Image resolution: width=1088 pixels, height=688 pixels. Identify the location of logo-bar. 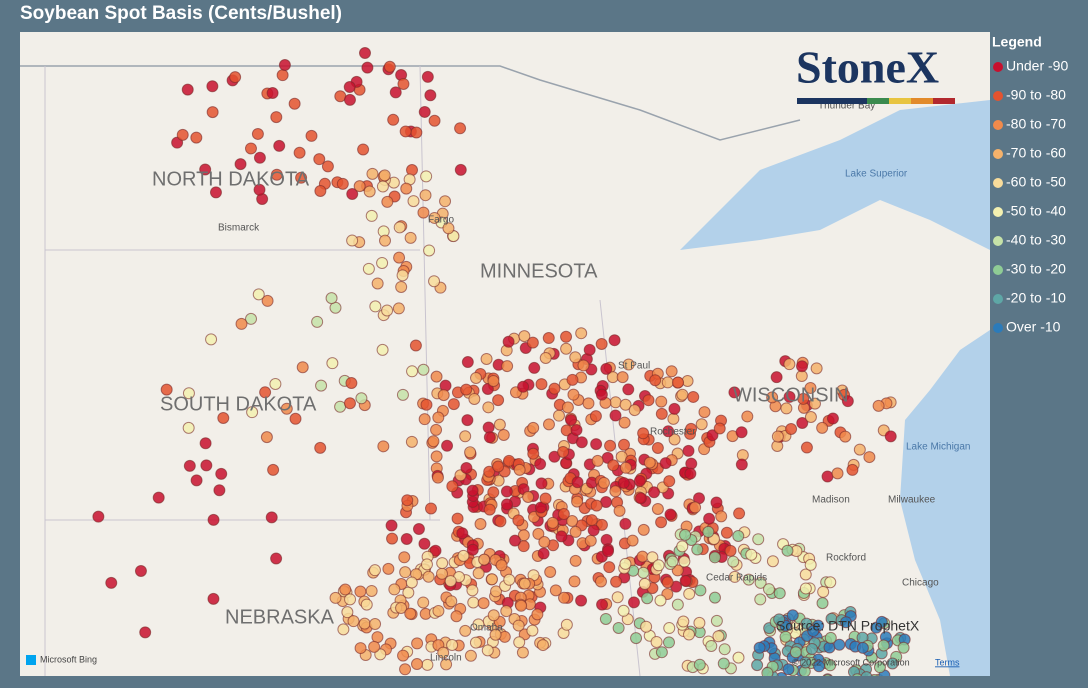
(832, 101).